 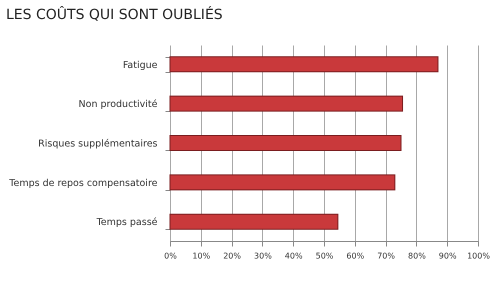 I want to click on x-tick-label: 30%, so click(x=263, y=256).